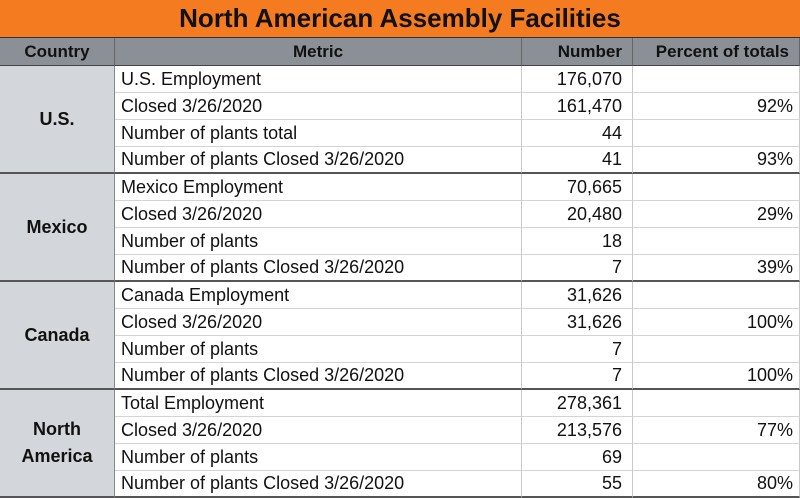 The height and width of the screenshot is (498, 800). I want to click on country-cell: North America, so click(57, 444).